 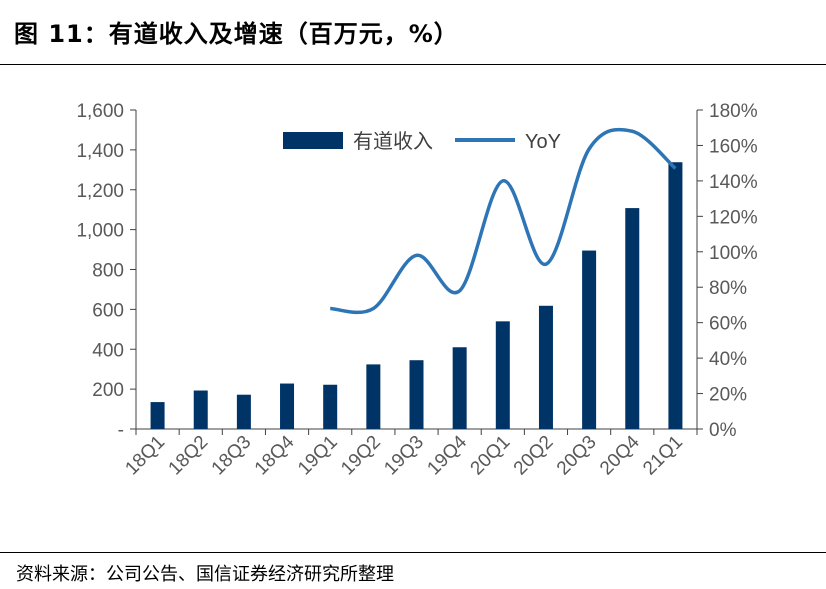 I want to click on source-note: 资料来源：公司公告、国信证券经济研究所整理, so click(x=205, y=574).